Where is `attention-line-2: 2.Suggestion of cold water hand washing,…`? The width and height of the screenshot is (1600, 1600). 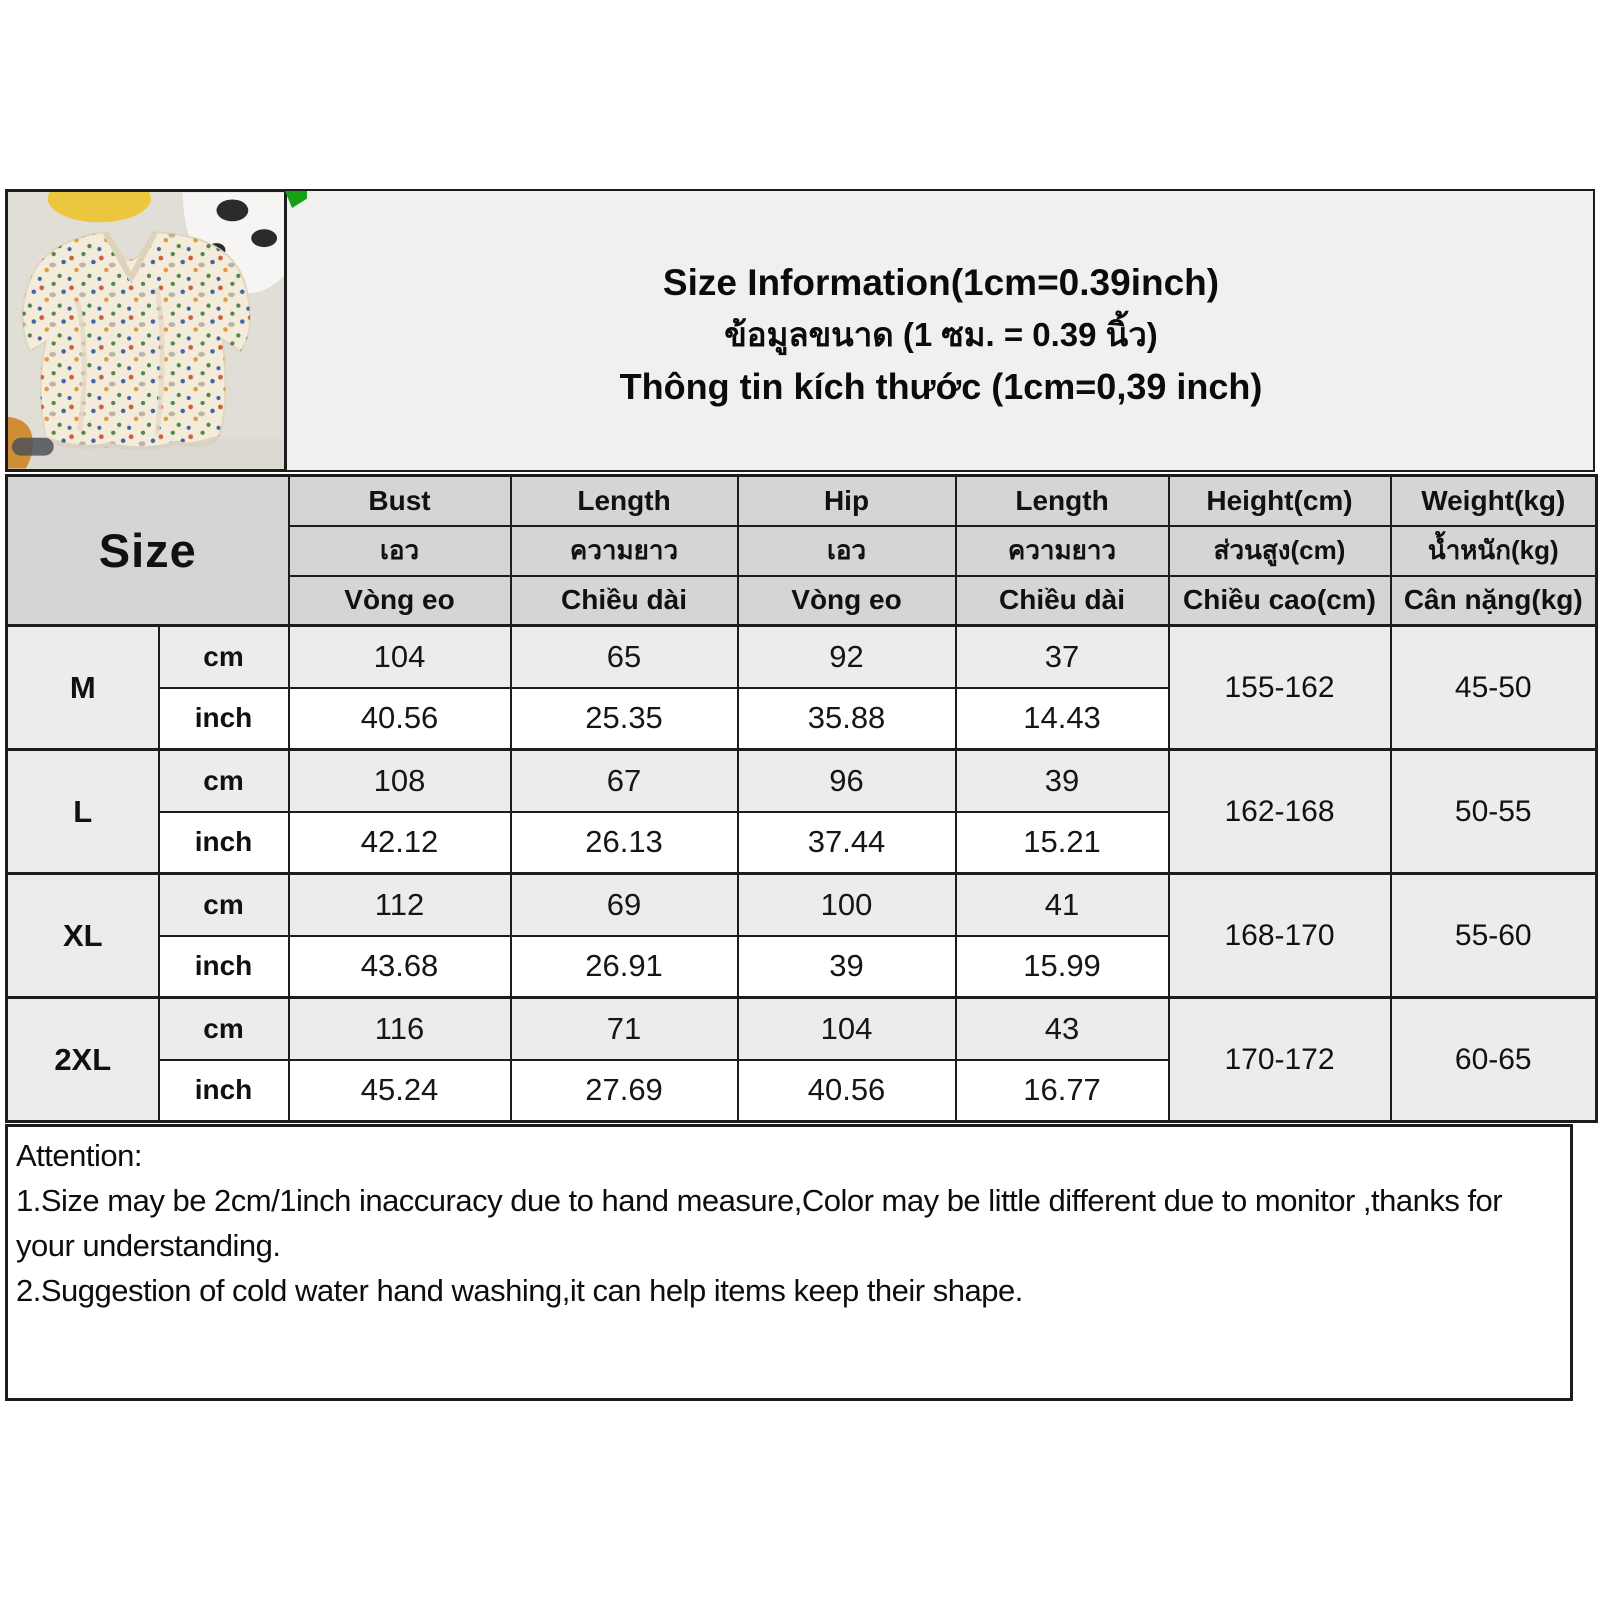 attention-line-2: 2.Suggestion of cold water hand washing,… is located at coordinates (519, 1290).